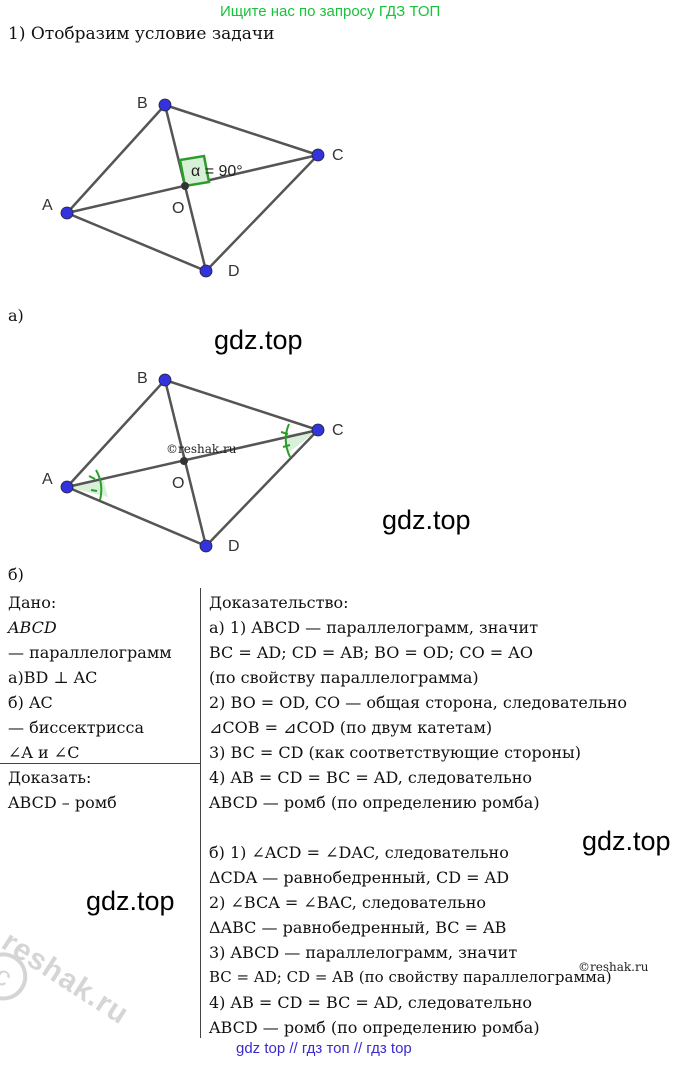 The height and width of the screenshot is (1065, 700). What do you see at coordinates (371, 652) in the screenshot?
I see `proof-line: BC = AD; CD = AB; BO = OD; CO = AO` at bounding box center [371, 652].